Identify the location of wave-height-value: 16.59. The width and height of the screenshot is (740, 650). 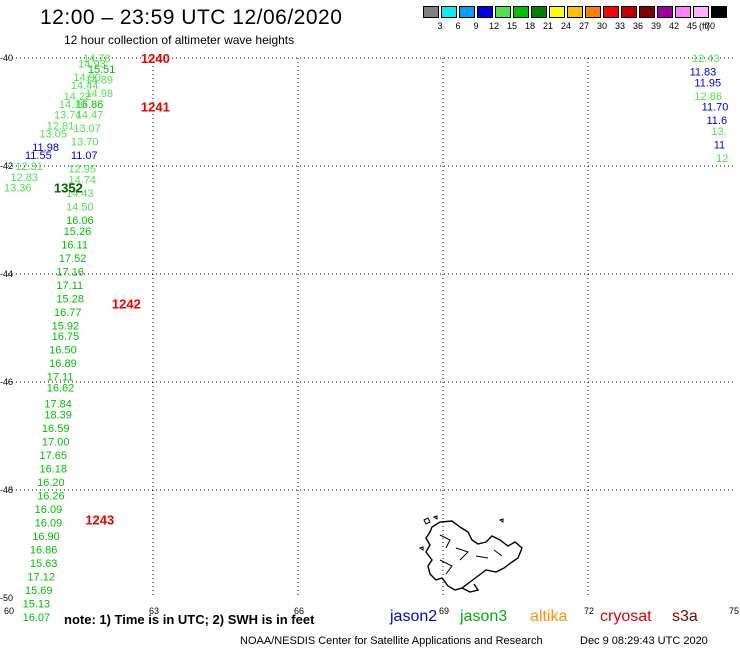
(56, 429).